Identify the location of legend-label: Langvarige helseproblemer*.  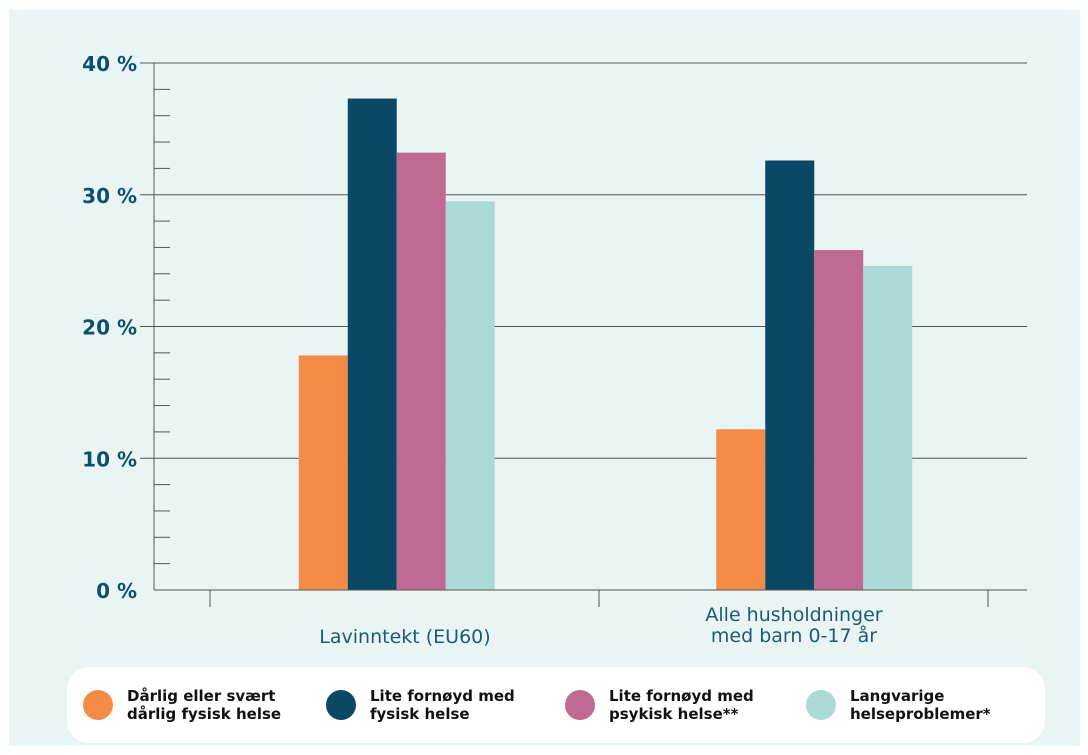
(920, 705).